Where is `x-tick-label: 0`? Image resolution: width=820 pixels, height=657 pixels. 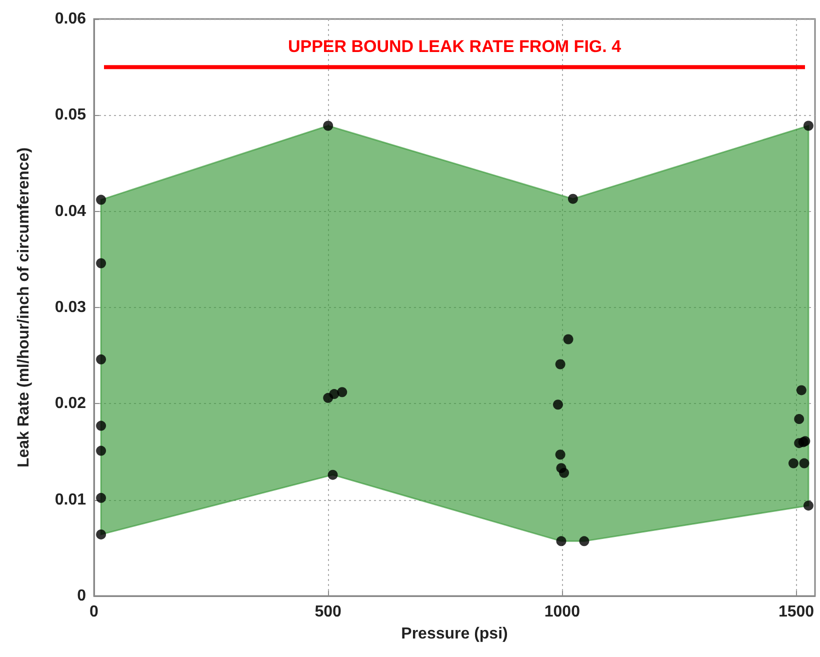
x-tick-label: 0 is located at coordinates (94, 612).